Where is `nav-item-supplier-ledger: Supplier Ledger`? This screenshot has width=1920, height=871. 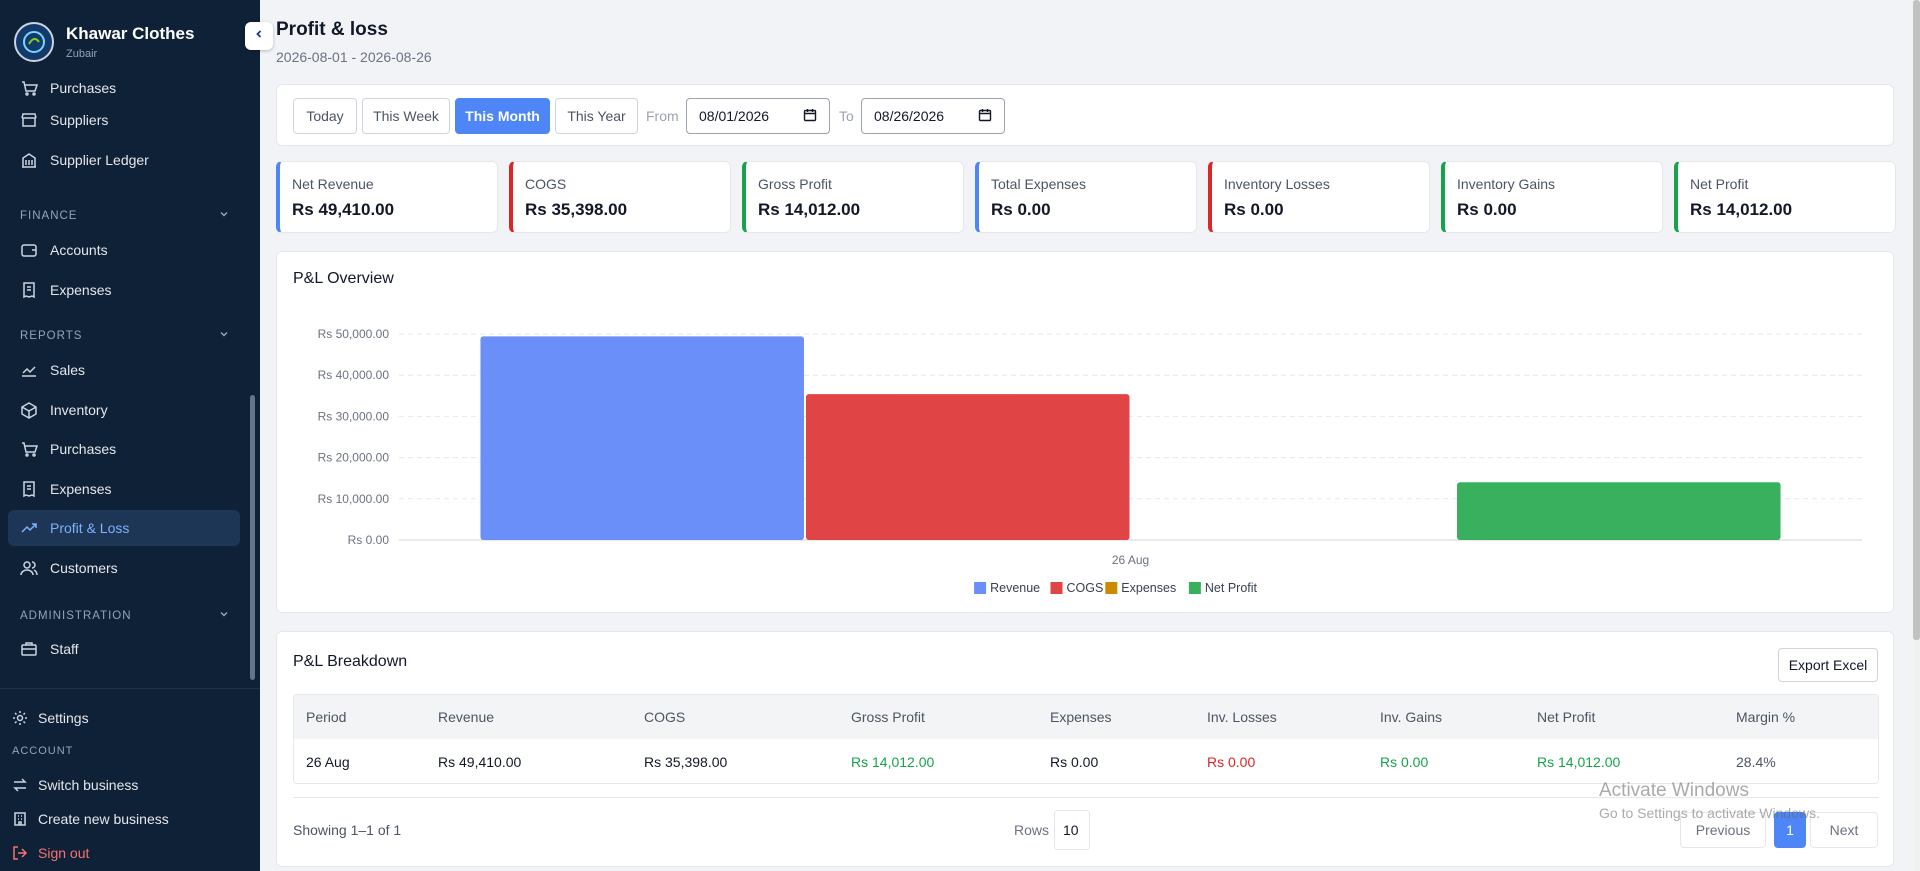 nav-item-supplier-ledger: Supplier Ledger is located at coordinates (124, 160).